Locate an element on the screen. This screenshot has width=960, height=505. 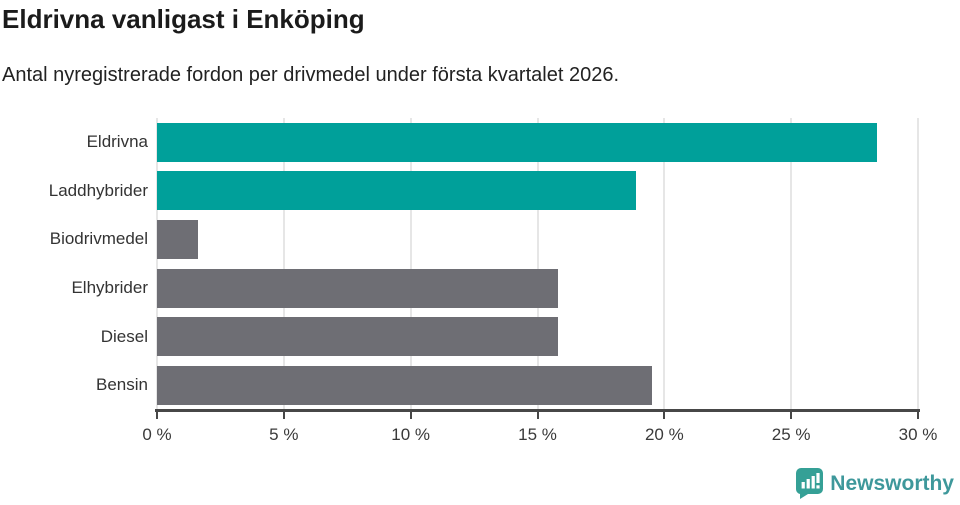
bar-row-4: Diesel is located at coordinates (509, 337).